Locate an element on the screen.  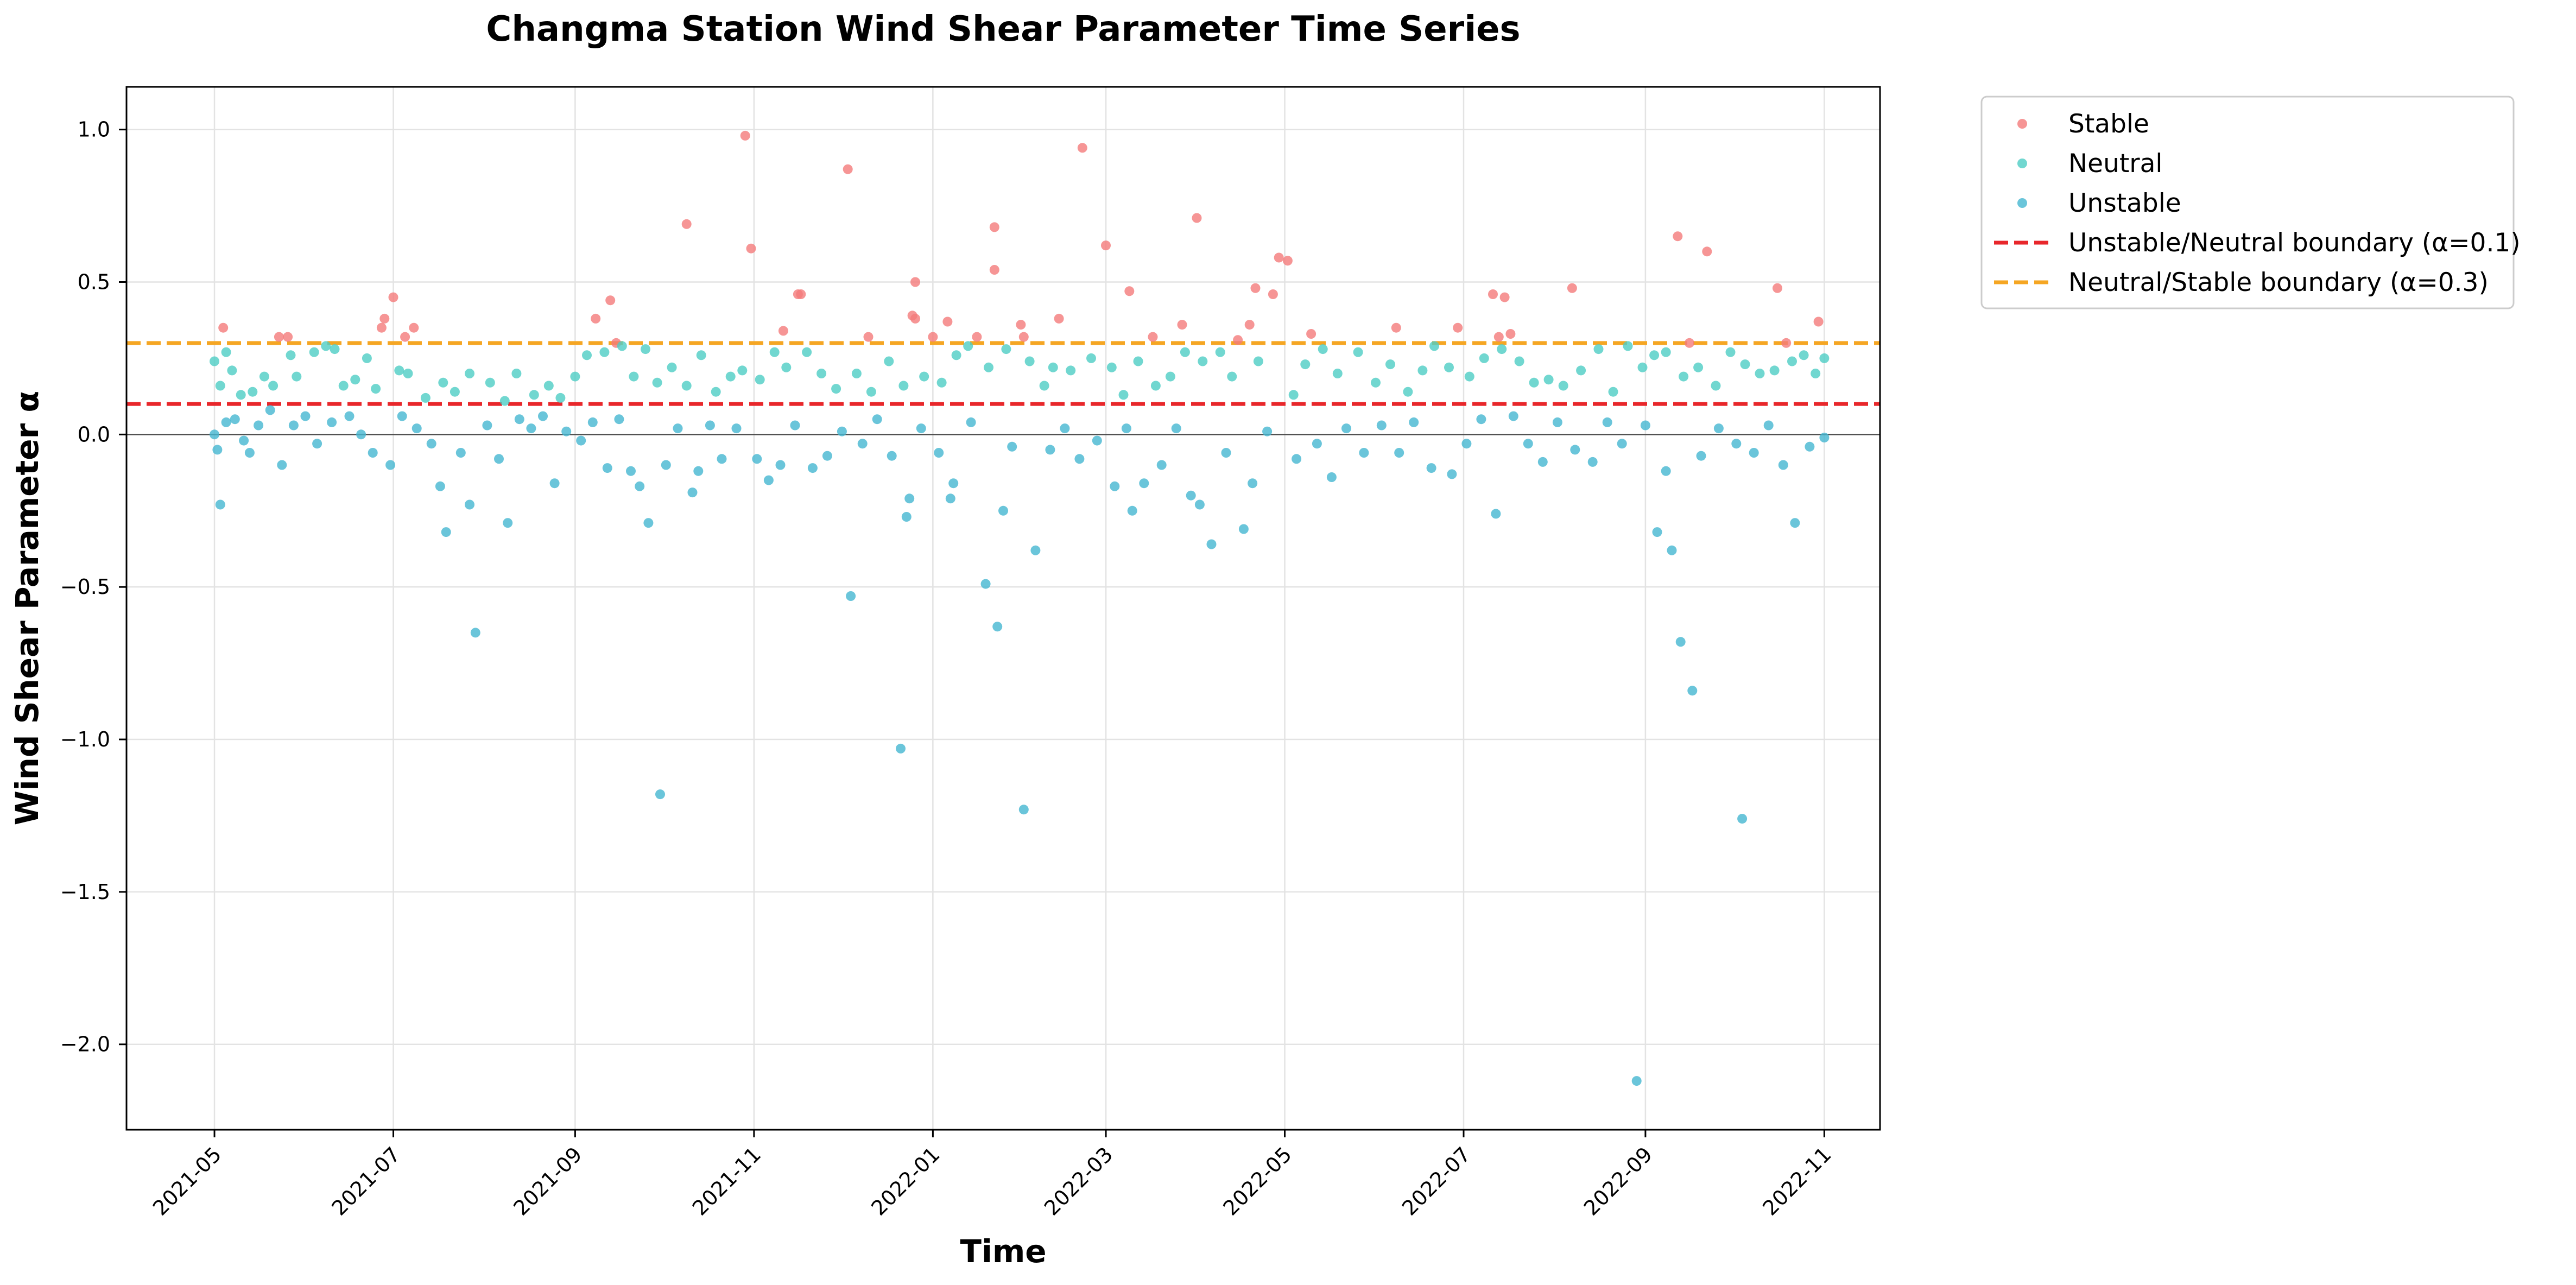
x-axis-title: Time is located at coordinates (1003, 1251).